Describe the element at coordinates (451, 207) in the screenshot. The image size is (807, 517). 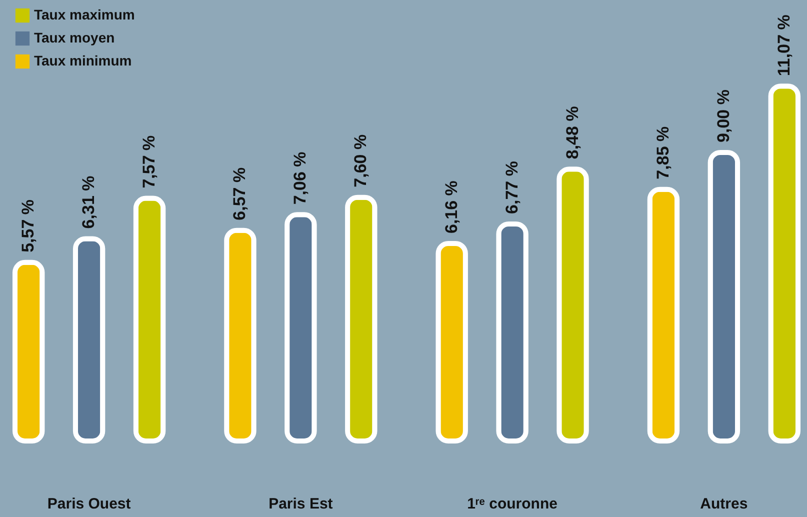
I see `data-label: 6,16 %` at that location.